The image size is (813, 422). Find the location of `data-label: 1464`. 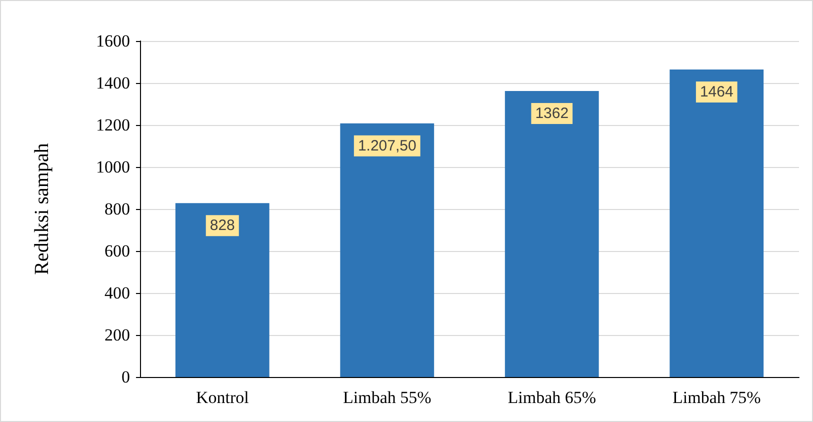

data-label: 1464 is located at coordinates (717, 92).